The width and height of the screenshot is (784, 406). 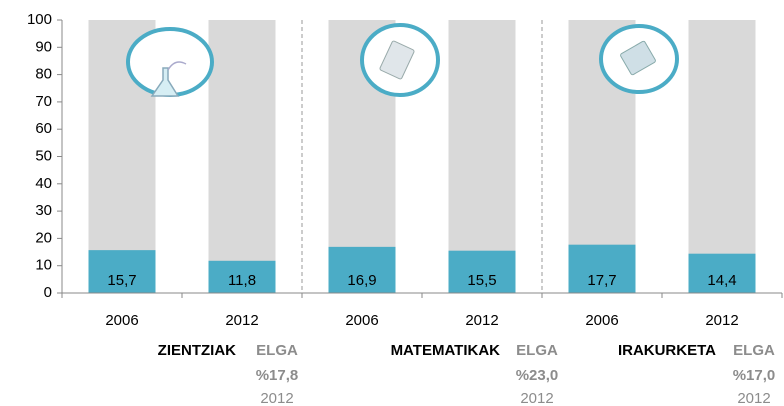 I want to click on y-tick-label: 50, so click(x=43, y=155).